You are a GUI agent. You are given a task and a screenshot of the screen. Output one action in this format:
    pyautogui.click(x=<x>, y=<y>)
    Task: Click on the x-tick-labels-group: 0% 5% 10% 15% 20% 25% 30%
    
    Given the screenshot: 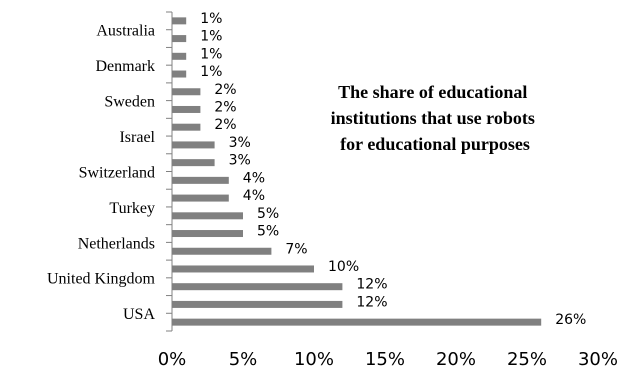 What is the action you would take?
    pyautogui.click(x=388, y=359)
    